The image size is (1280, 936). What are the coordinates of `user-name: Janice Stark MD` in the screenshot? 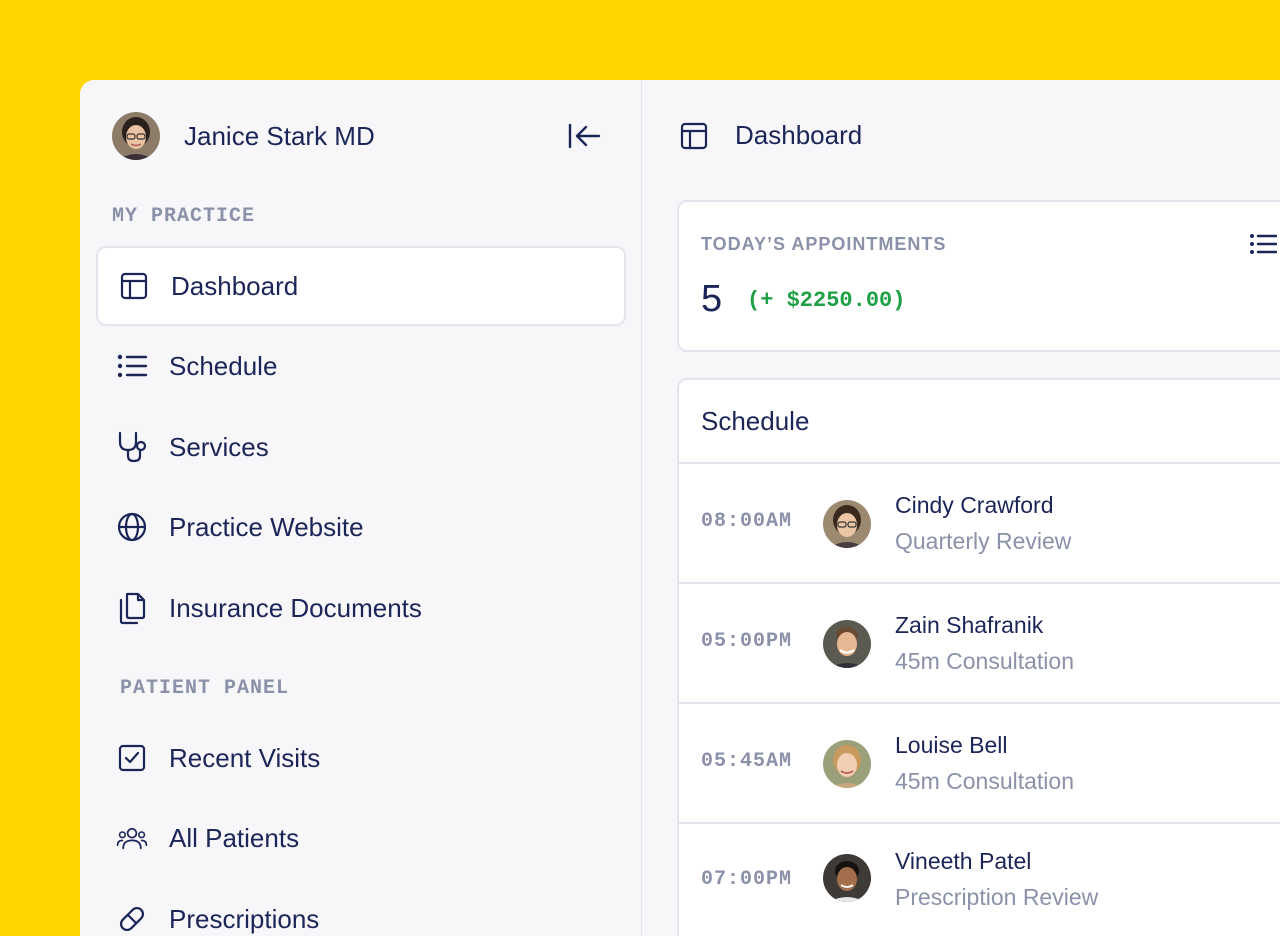 It's located at (279, 135).